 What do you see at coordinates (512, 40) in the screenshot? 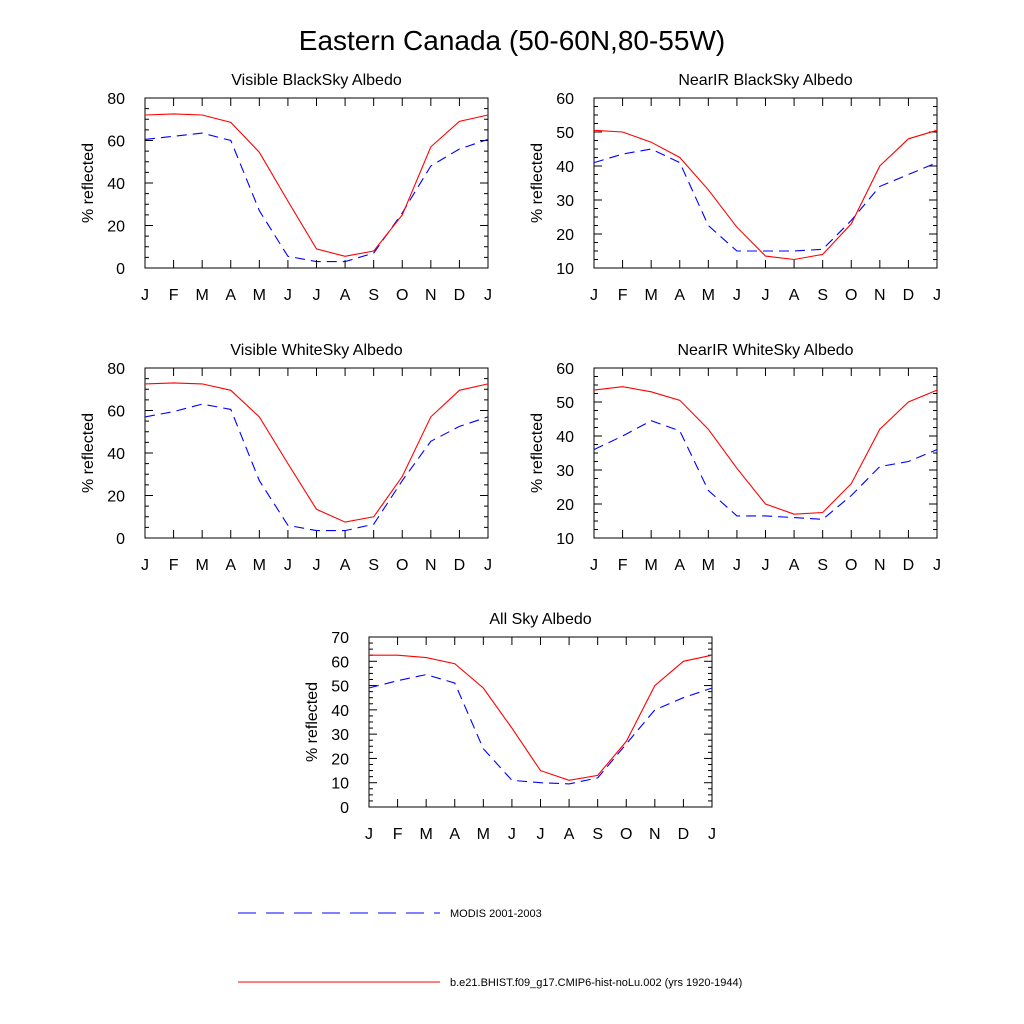
I see `figure-title: Eastern Canada (50-60N,80-55W)` at bounding box center [512, 40].